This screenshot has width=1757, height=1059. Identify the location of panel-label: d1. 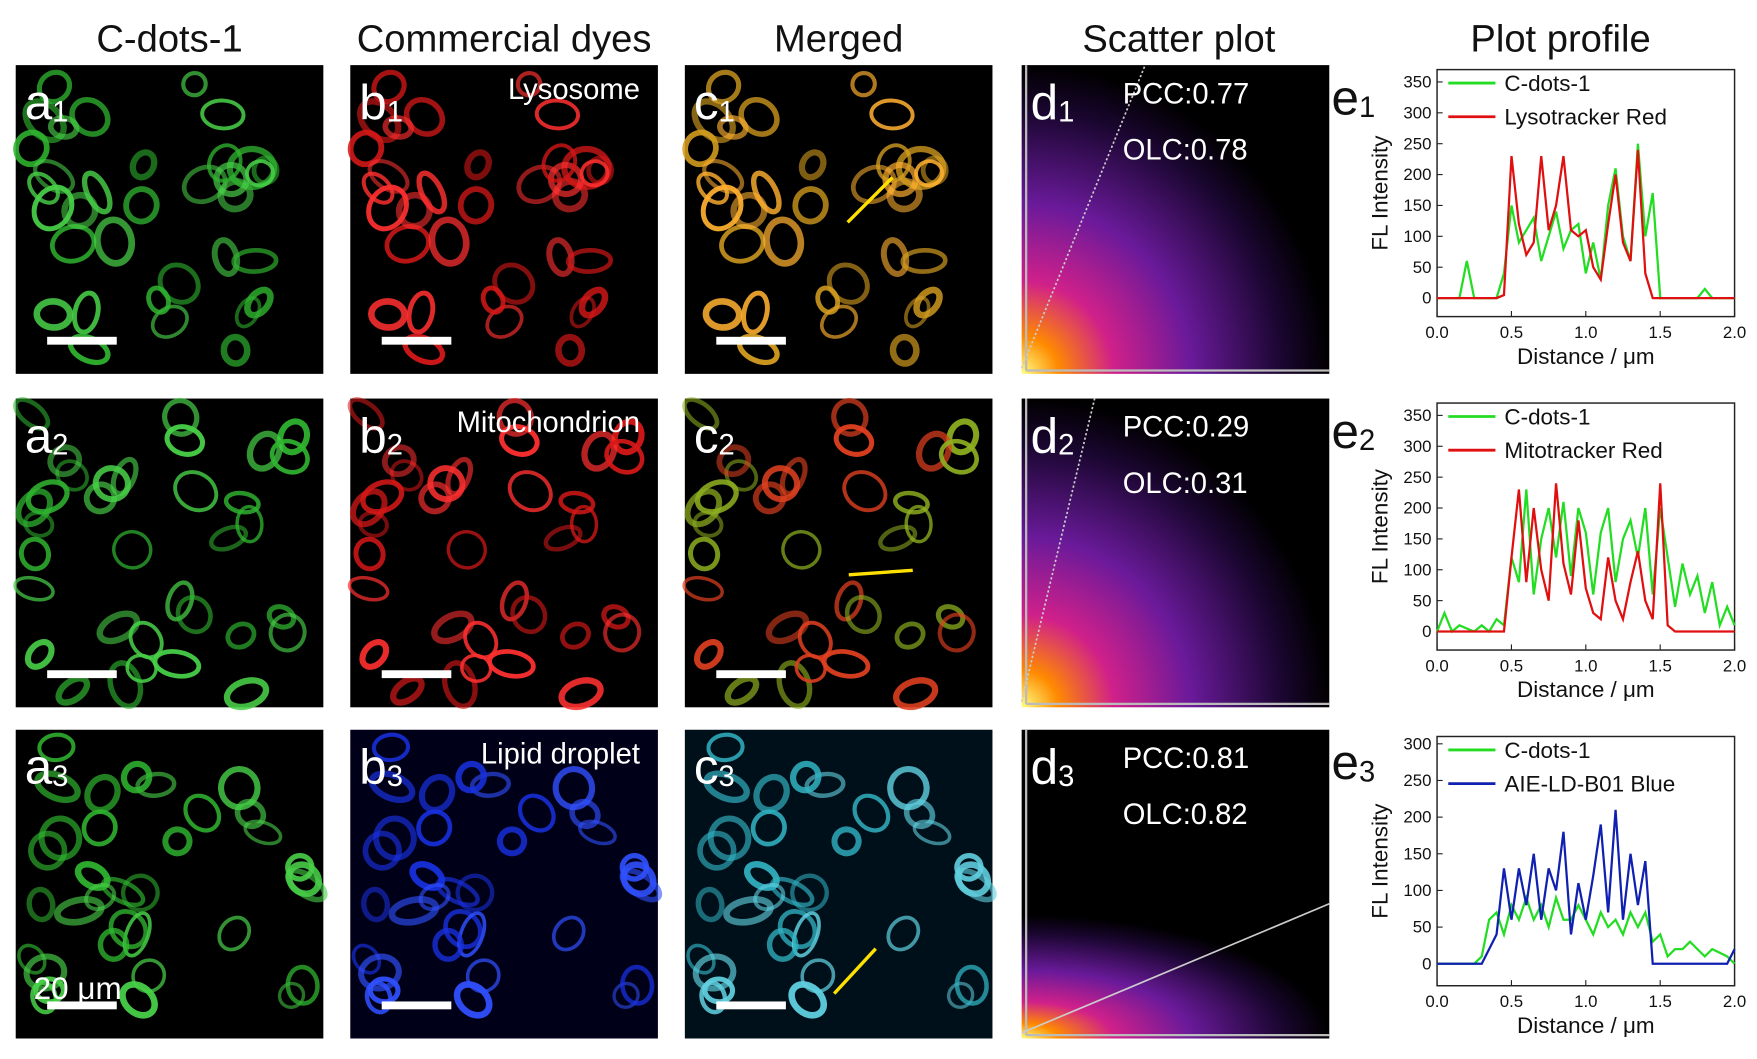
(1053, 102).